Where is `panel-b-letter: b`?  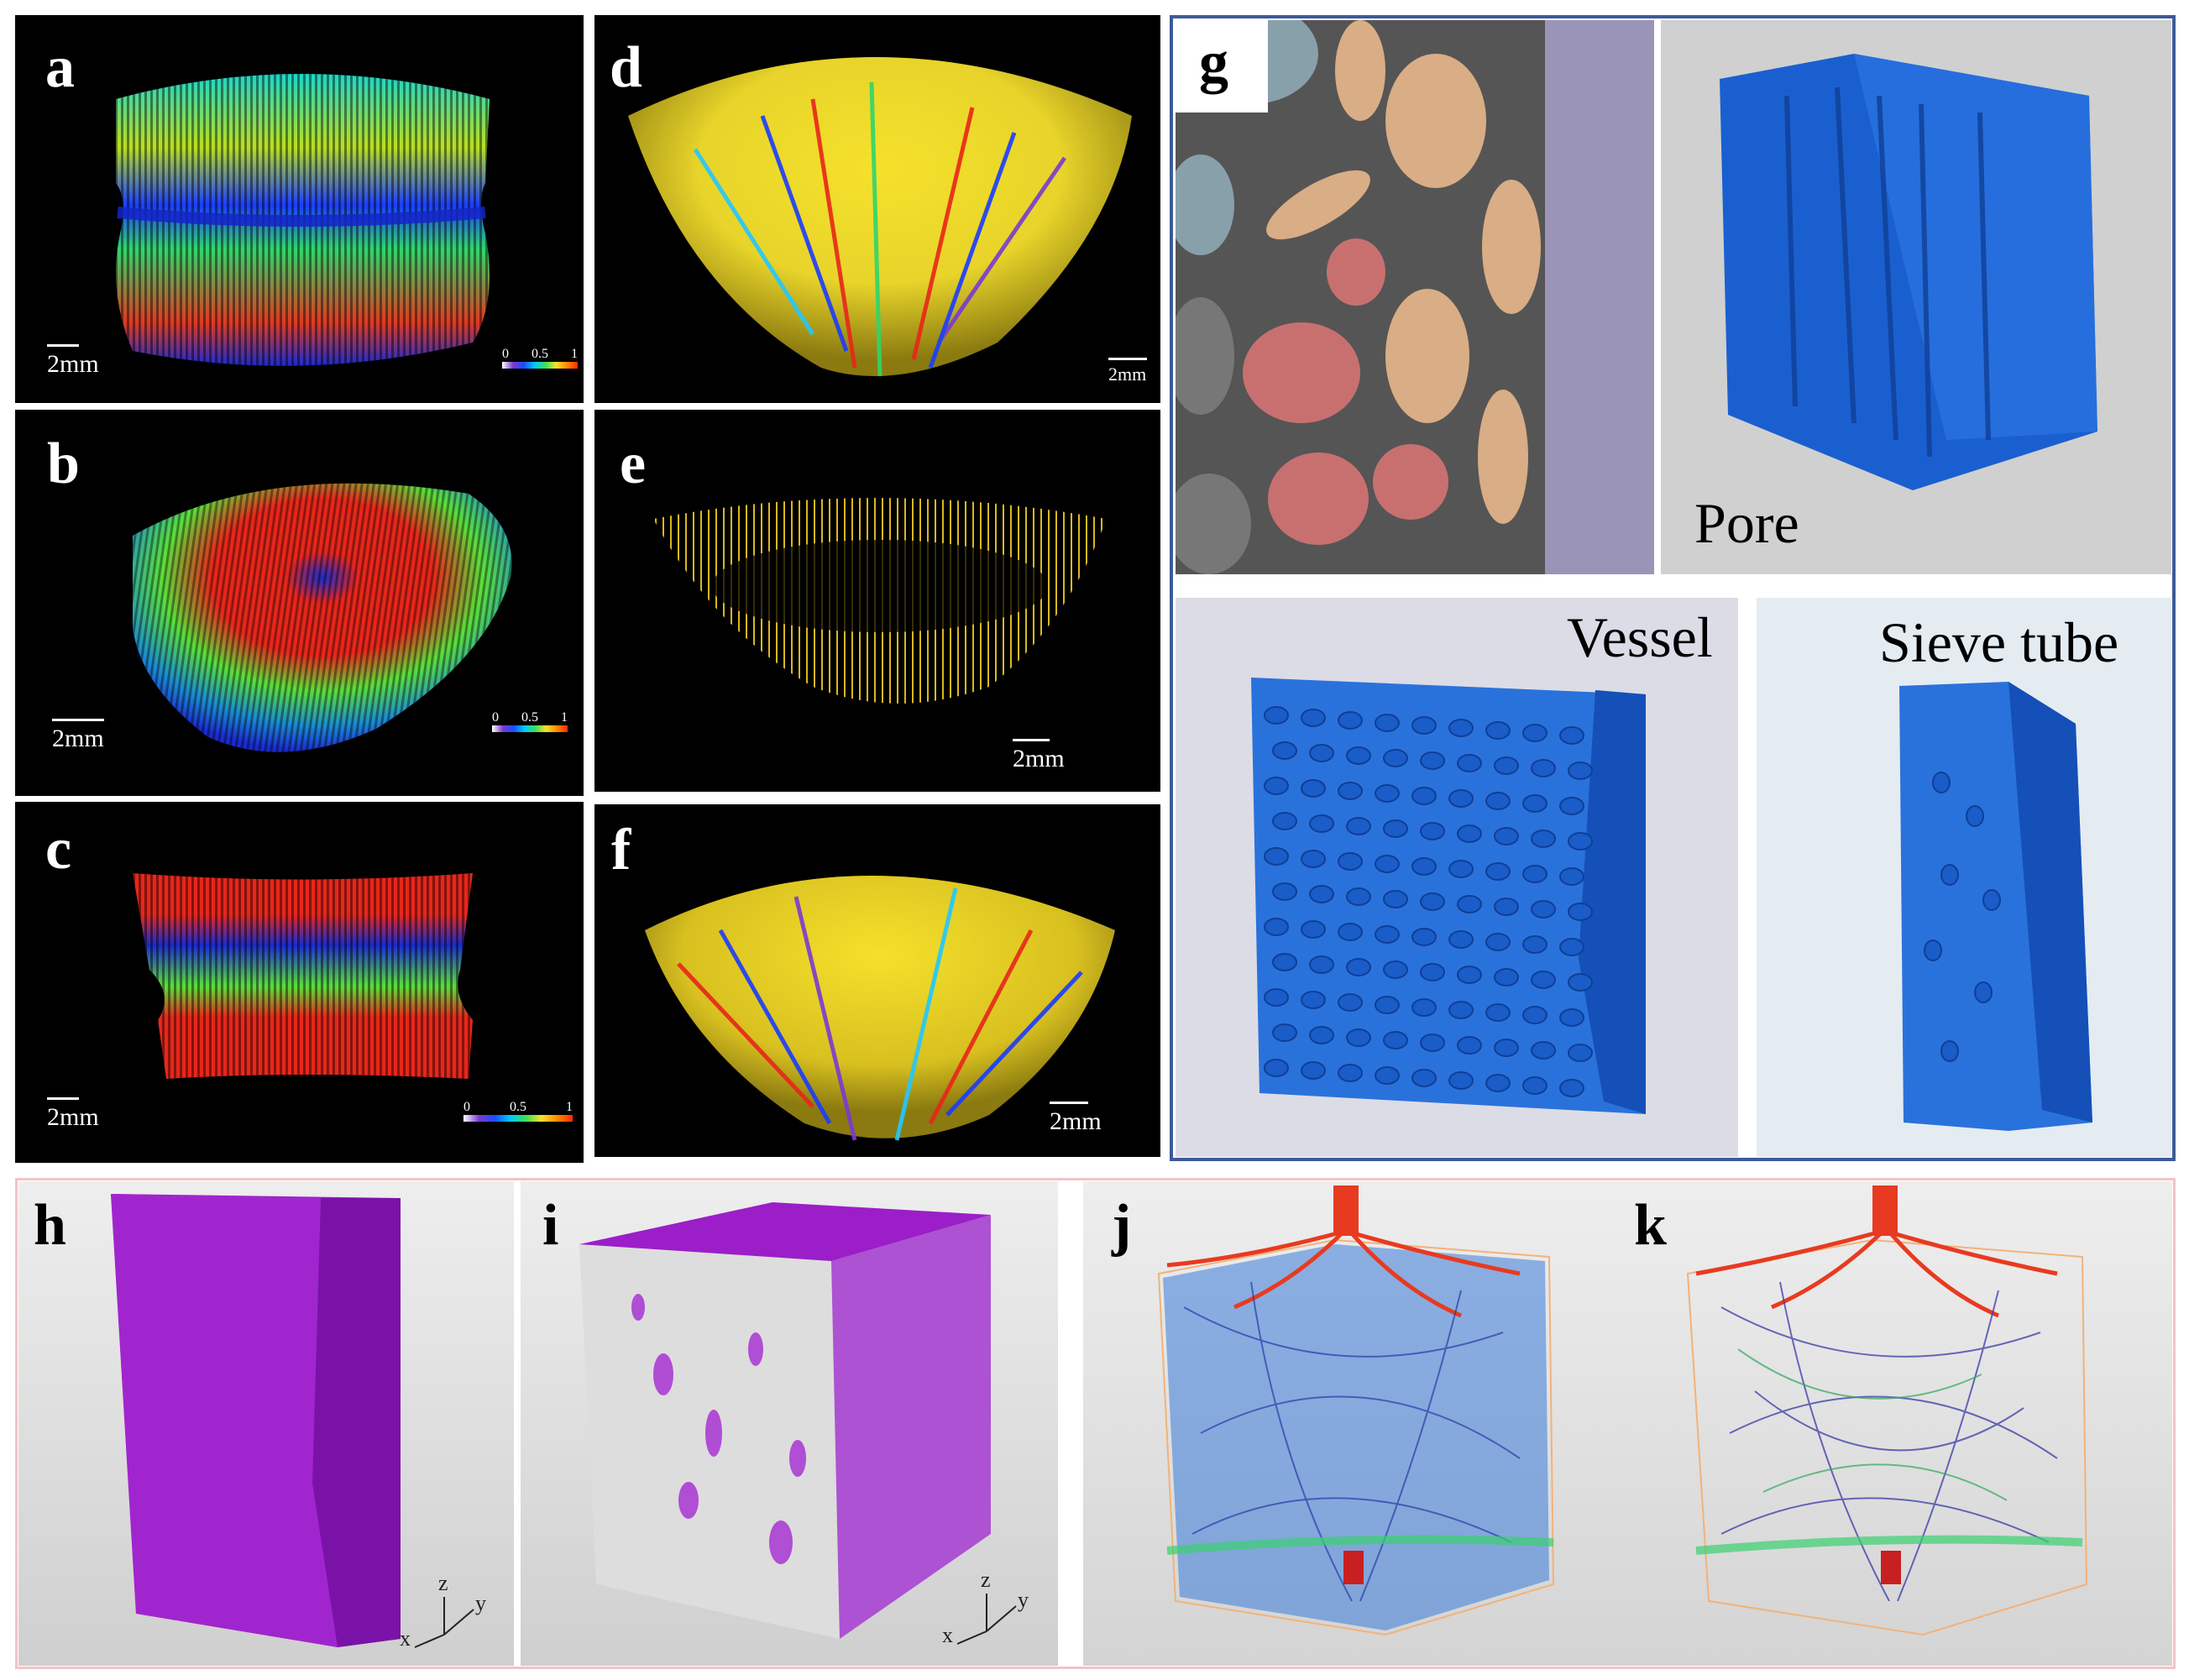
panel-b-letter: b is located at coordinates (63, 464).